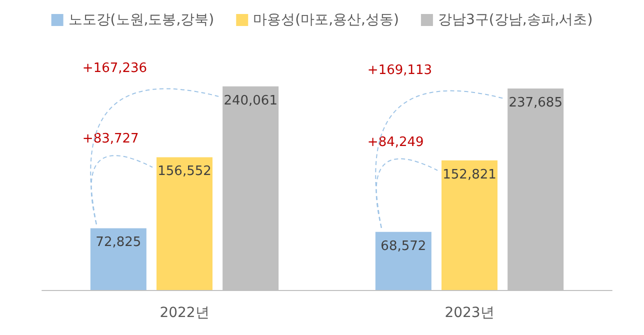 The width and height of the screenshot is (644, 335). What do you see at coordinates (119, 242) in the screenshot?
I see `data-label: 72,825` at bounding box center [119, 242].